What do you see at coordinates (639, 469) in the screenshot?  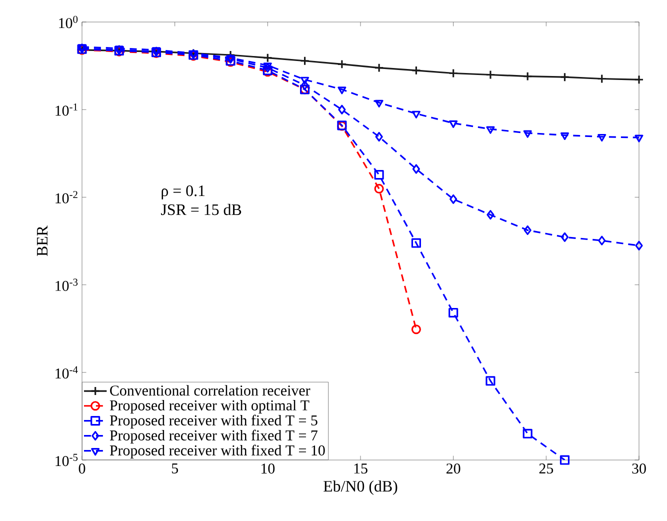 I see `x-tick-label: 30` at bounding box center [639, 469].